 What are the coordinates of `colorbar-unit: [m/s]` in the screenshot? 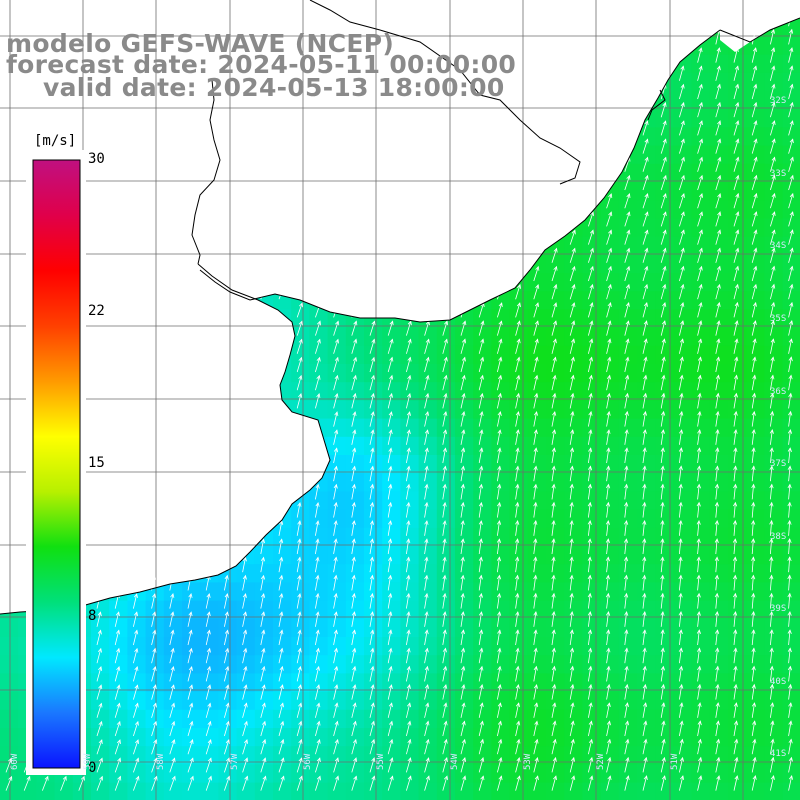 It's located at (55, 141).